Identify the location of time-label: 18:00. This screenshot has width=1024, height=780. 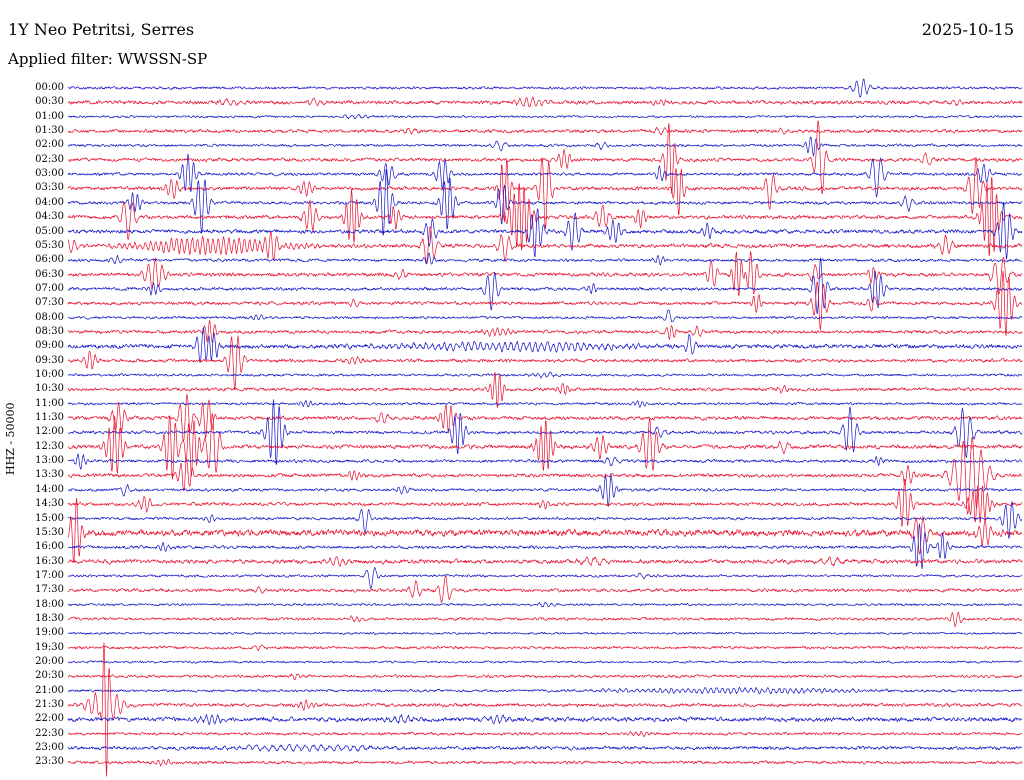
(49, 604).